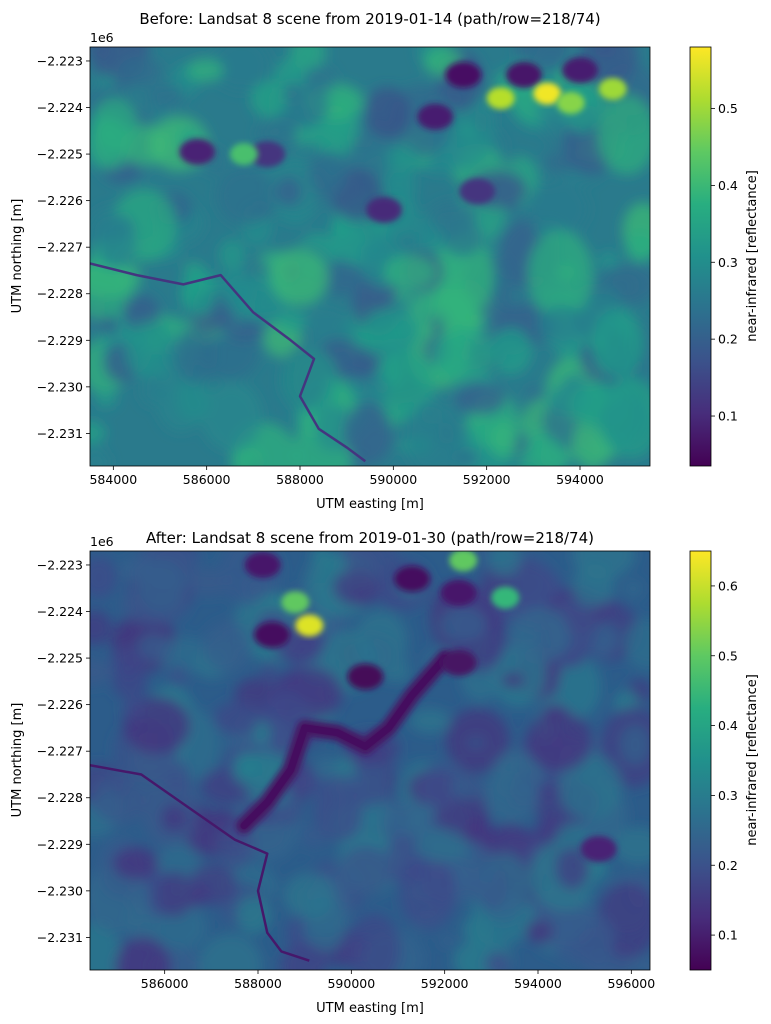  Describe the element at coordinates (728, 585) in the screenshot. I see `colorbar-tick-label: 0.6` at that location.